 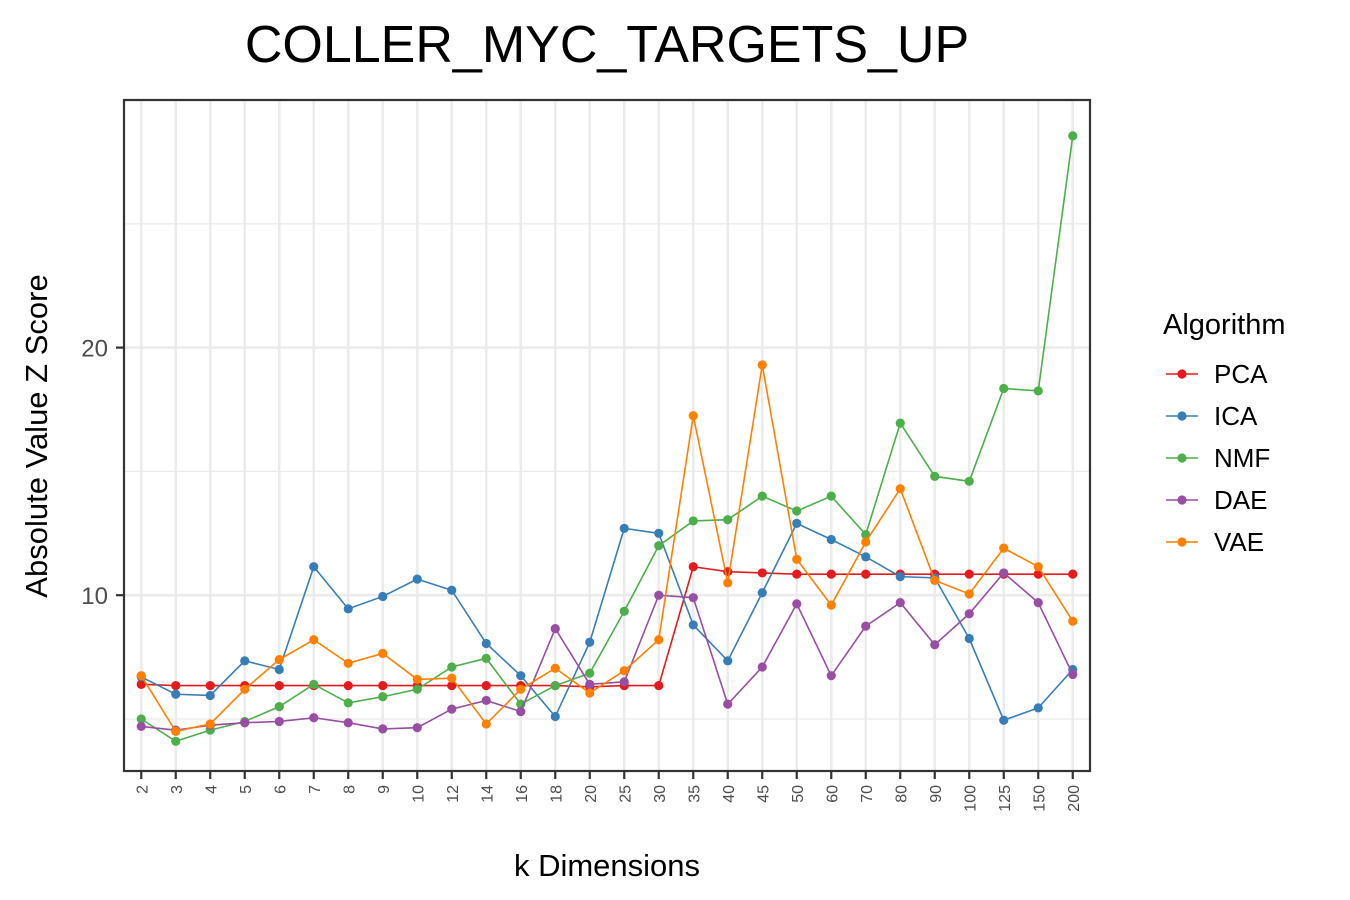 What do you see at coordinates (211, 789) in the screenshot?
I see `x-tick-label: 4` at bounding box center [211, 789].